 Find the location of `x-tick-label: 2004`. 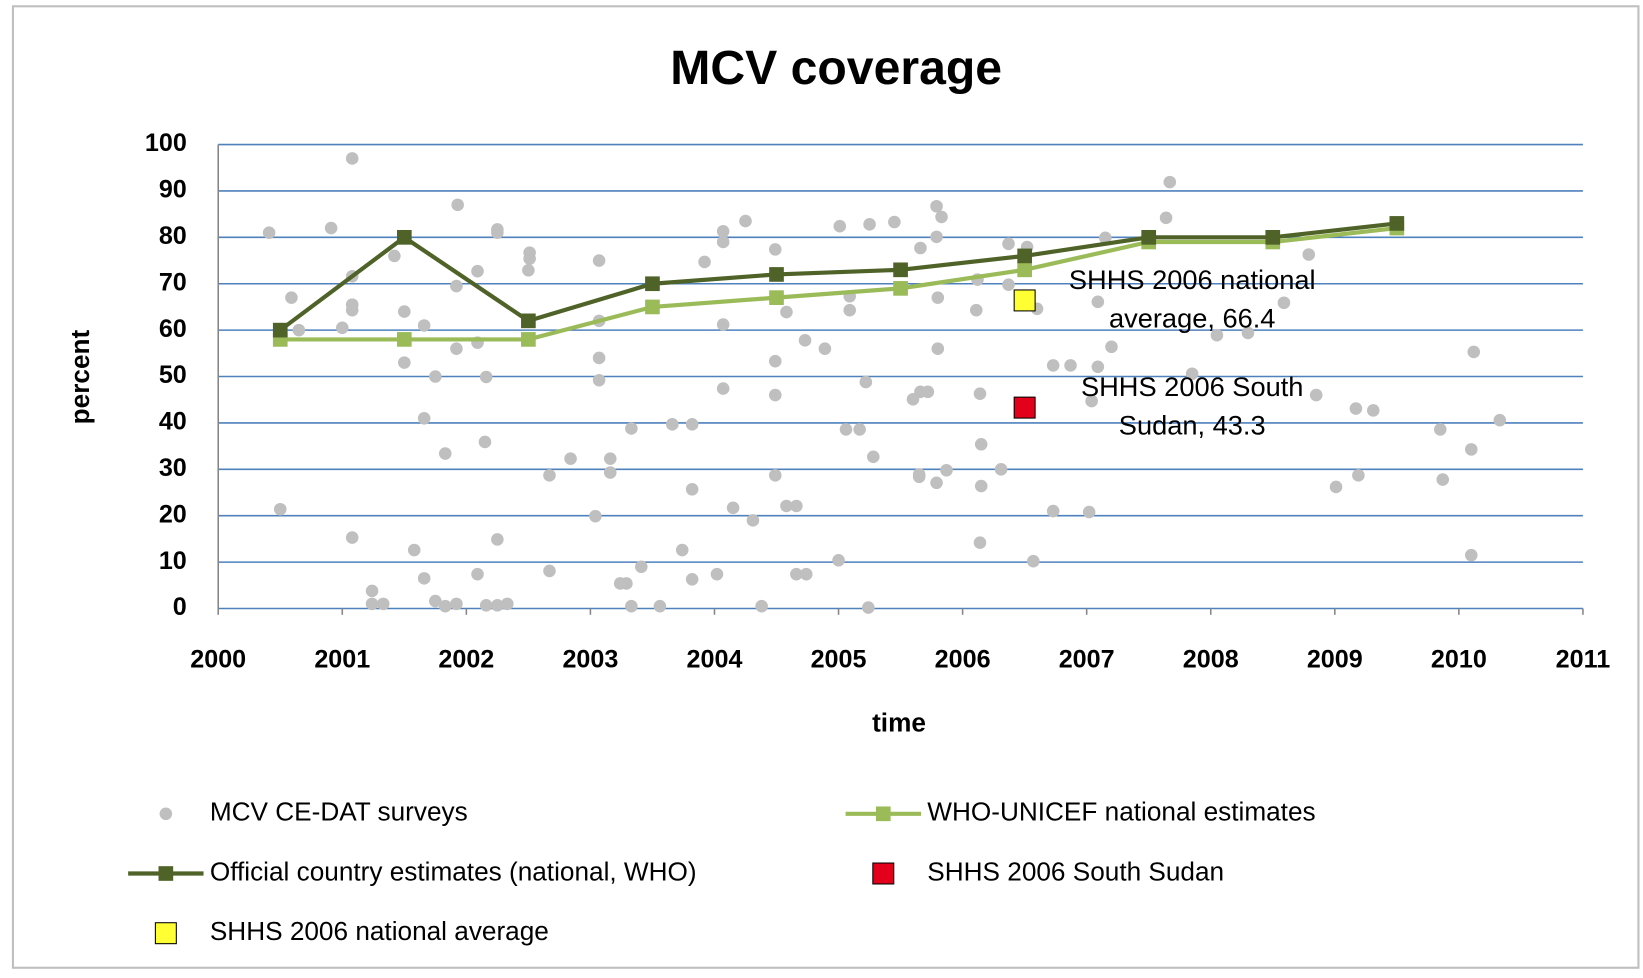

x-tick-label: 2004 is located at coordinates (715, 660).